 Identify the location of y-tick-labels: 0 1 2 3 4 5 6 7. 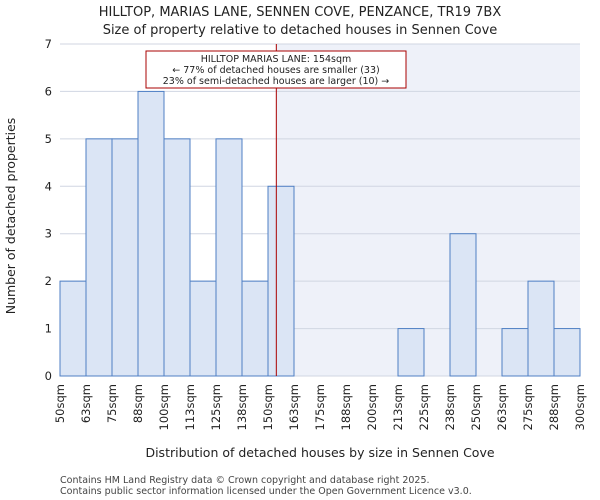
(48, 210).